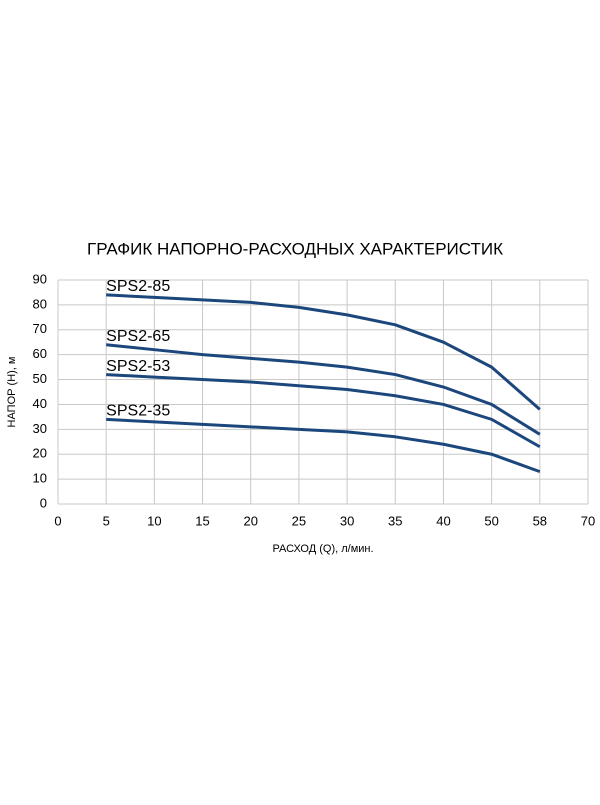 This screenshot has width=600, height=805. What do you see at coordinates (40, 378) in the screenshot?
I see `y-tick-label: 50` at bounding box center [40, 378].